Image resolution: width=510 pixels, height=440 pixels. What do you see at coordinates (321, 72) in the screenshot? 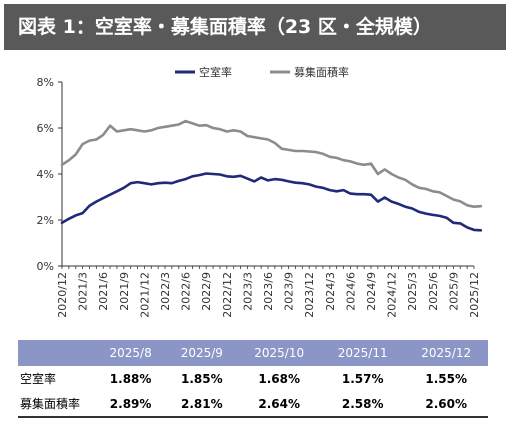
I see `legend-label: 募集面積率` at bounding box center [321, 72].